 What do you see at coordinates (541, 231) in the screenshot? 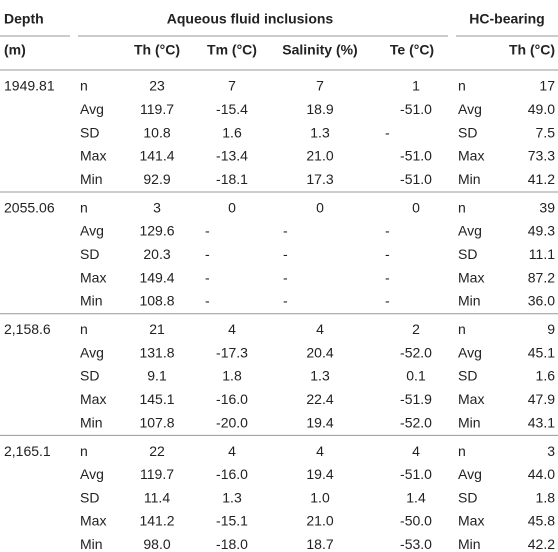
I see `cell: 49.3` at bounding box center [541, 231].